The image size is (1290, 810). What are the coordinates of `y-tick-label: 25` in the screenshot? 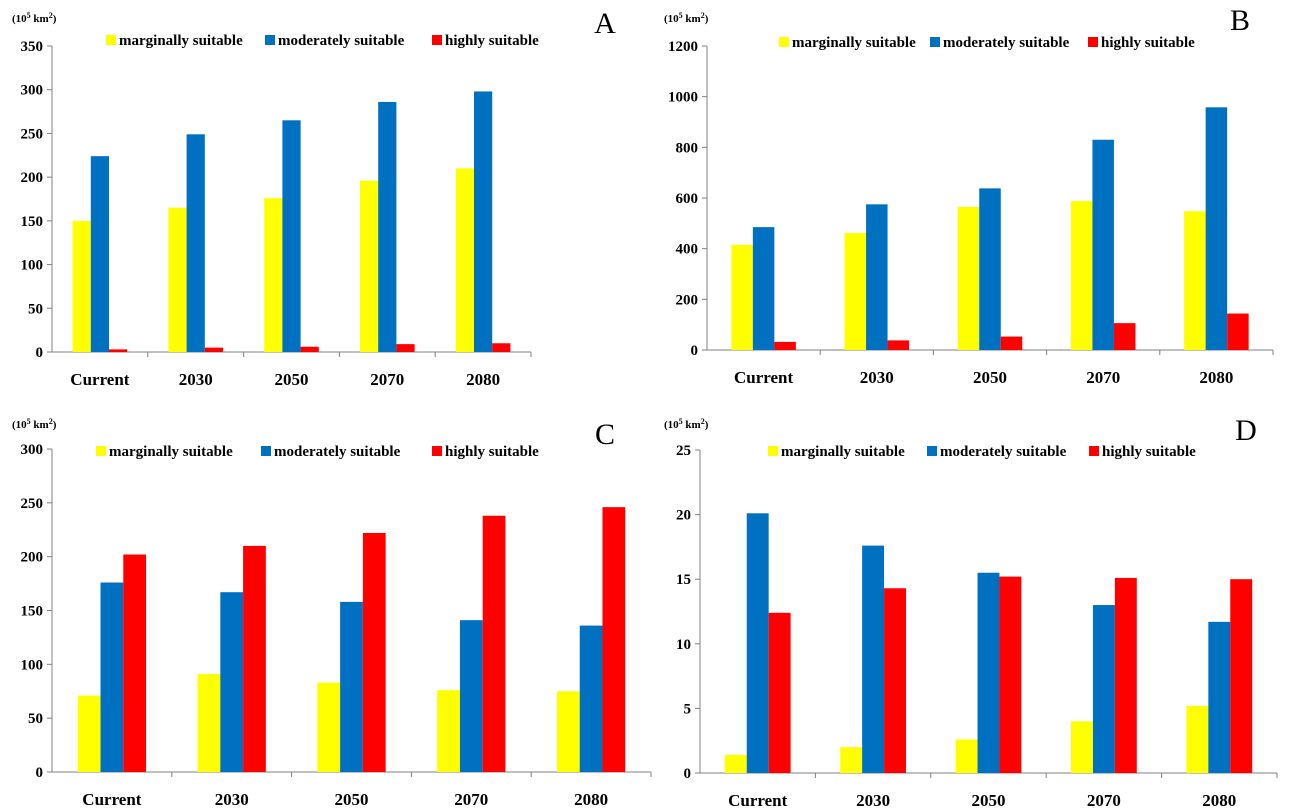 It's located at (683, 451).